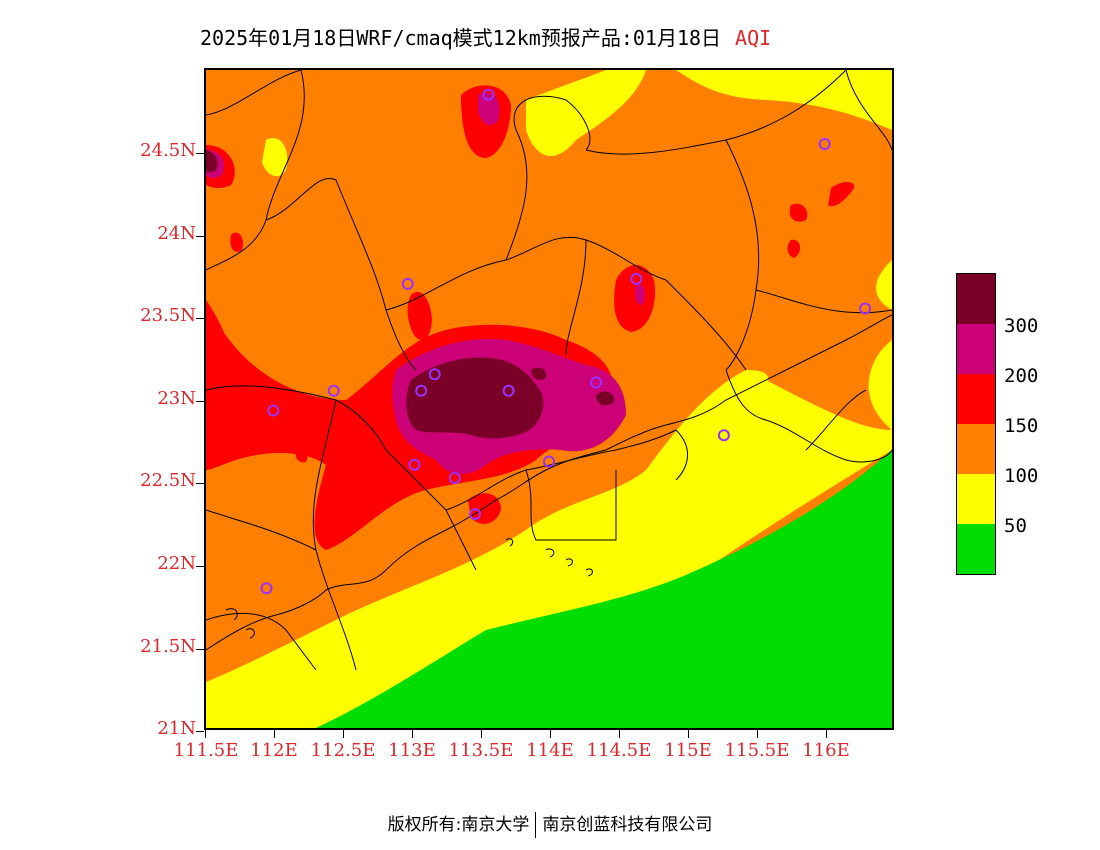 This screenshot has height=850, width=1100. Describe the element at coordinates (218, 345) in the screenshot. I see `aqi-band-150-200-west` at that location.